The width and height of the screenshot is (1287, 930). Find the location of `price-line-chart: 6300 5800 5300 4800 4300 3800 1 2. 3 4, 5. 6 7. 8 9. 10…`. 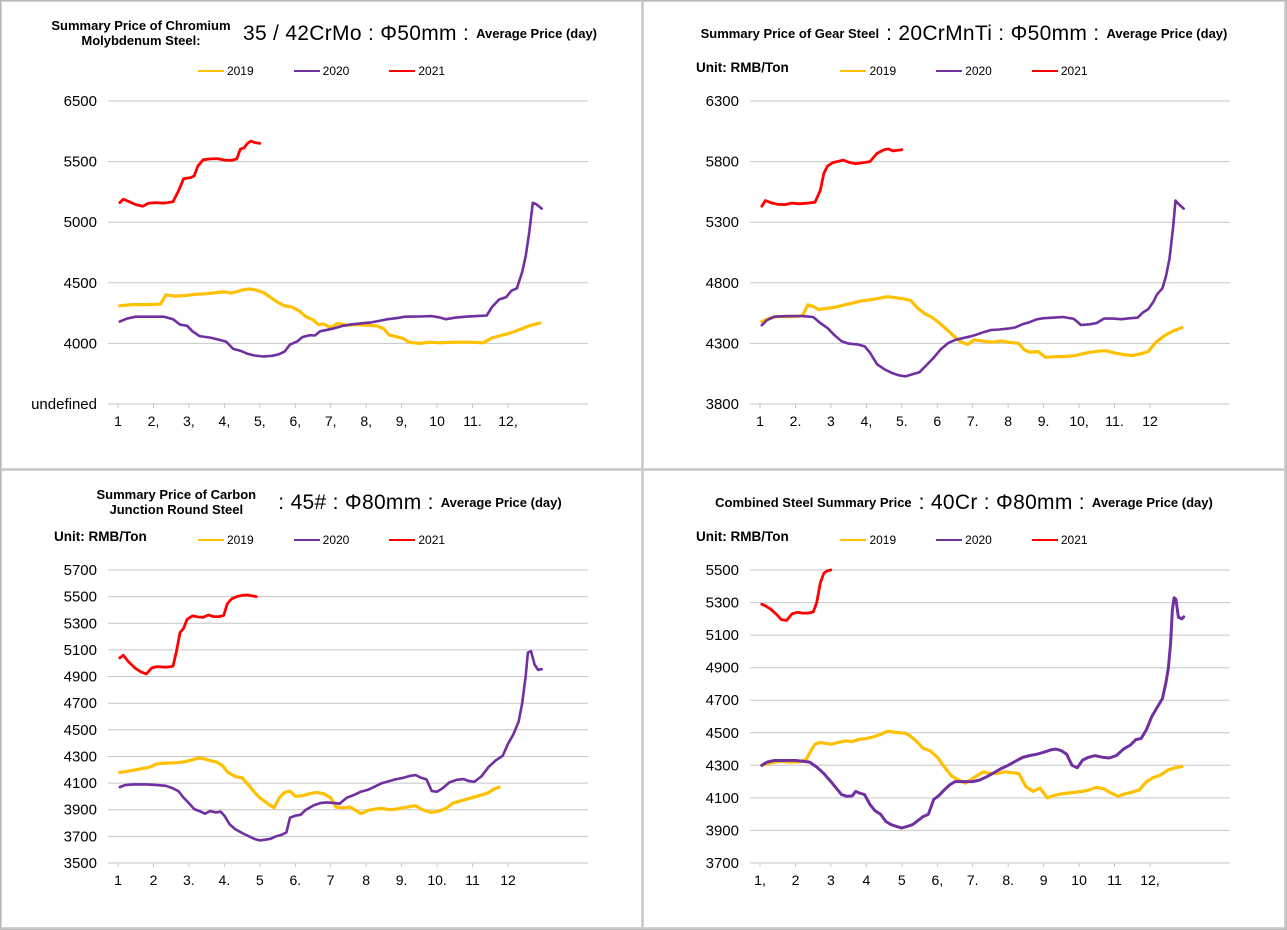

price-line-chart: 6300 5800 5300 4800 4300 3800 1 2. 3 4, 5. 6 7. 8 9. 10… is located at coordinates (968, 261).